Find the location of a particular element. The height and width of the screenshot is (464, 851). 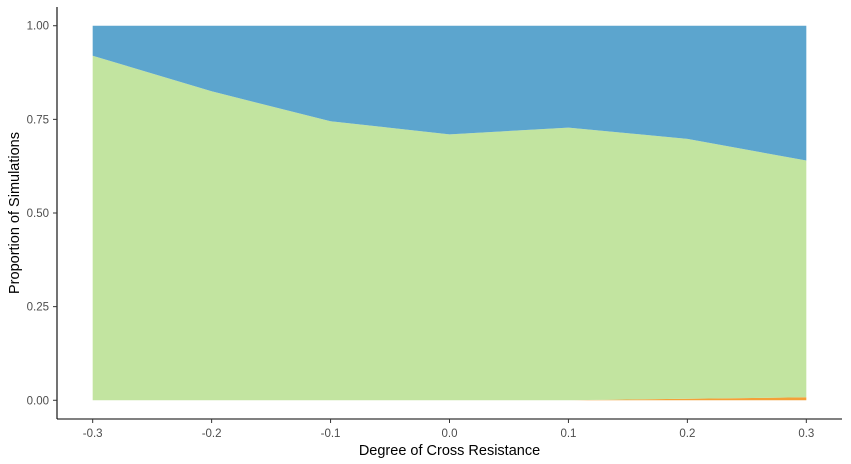

y-axis-title: Proportion of Simulations is located at coordinates (15, 213).